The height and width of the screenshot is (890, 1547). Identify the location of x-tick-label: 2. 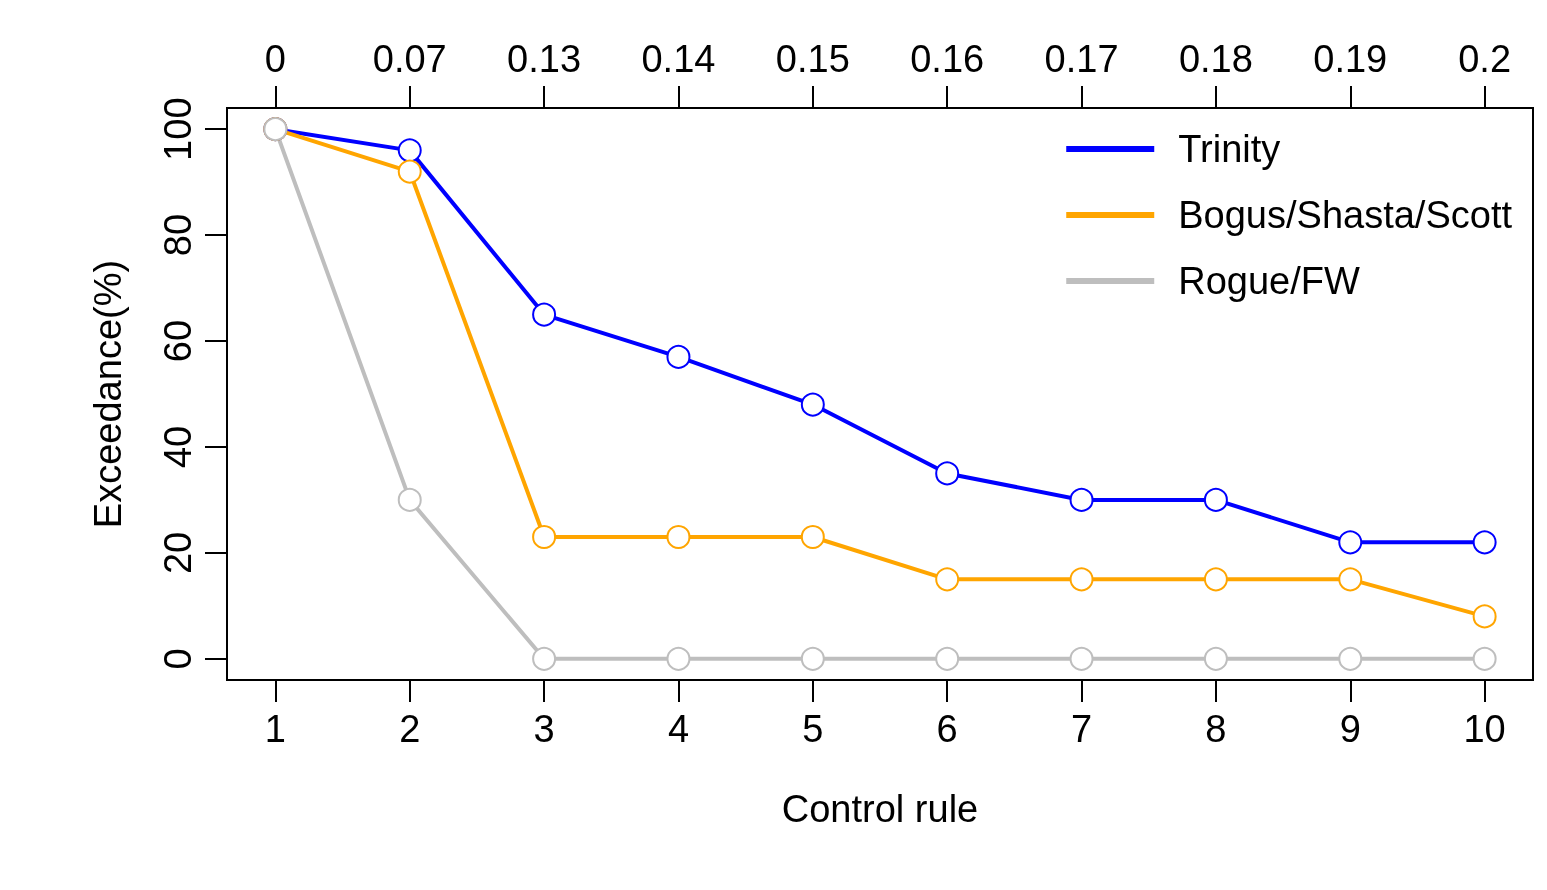
(410, 729).